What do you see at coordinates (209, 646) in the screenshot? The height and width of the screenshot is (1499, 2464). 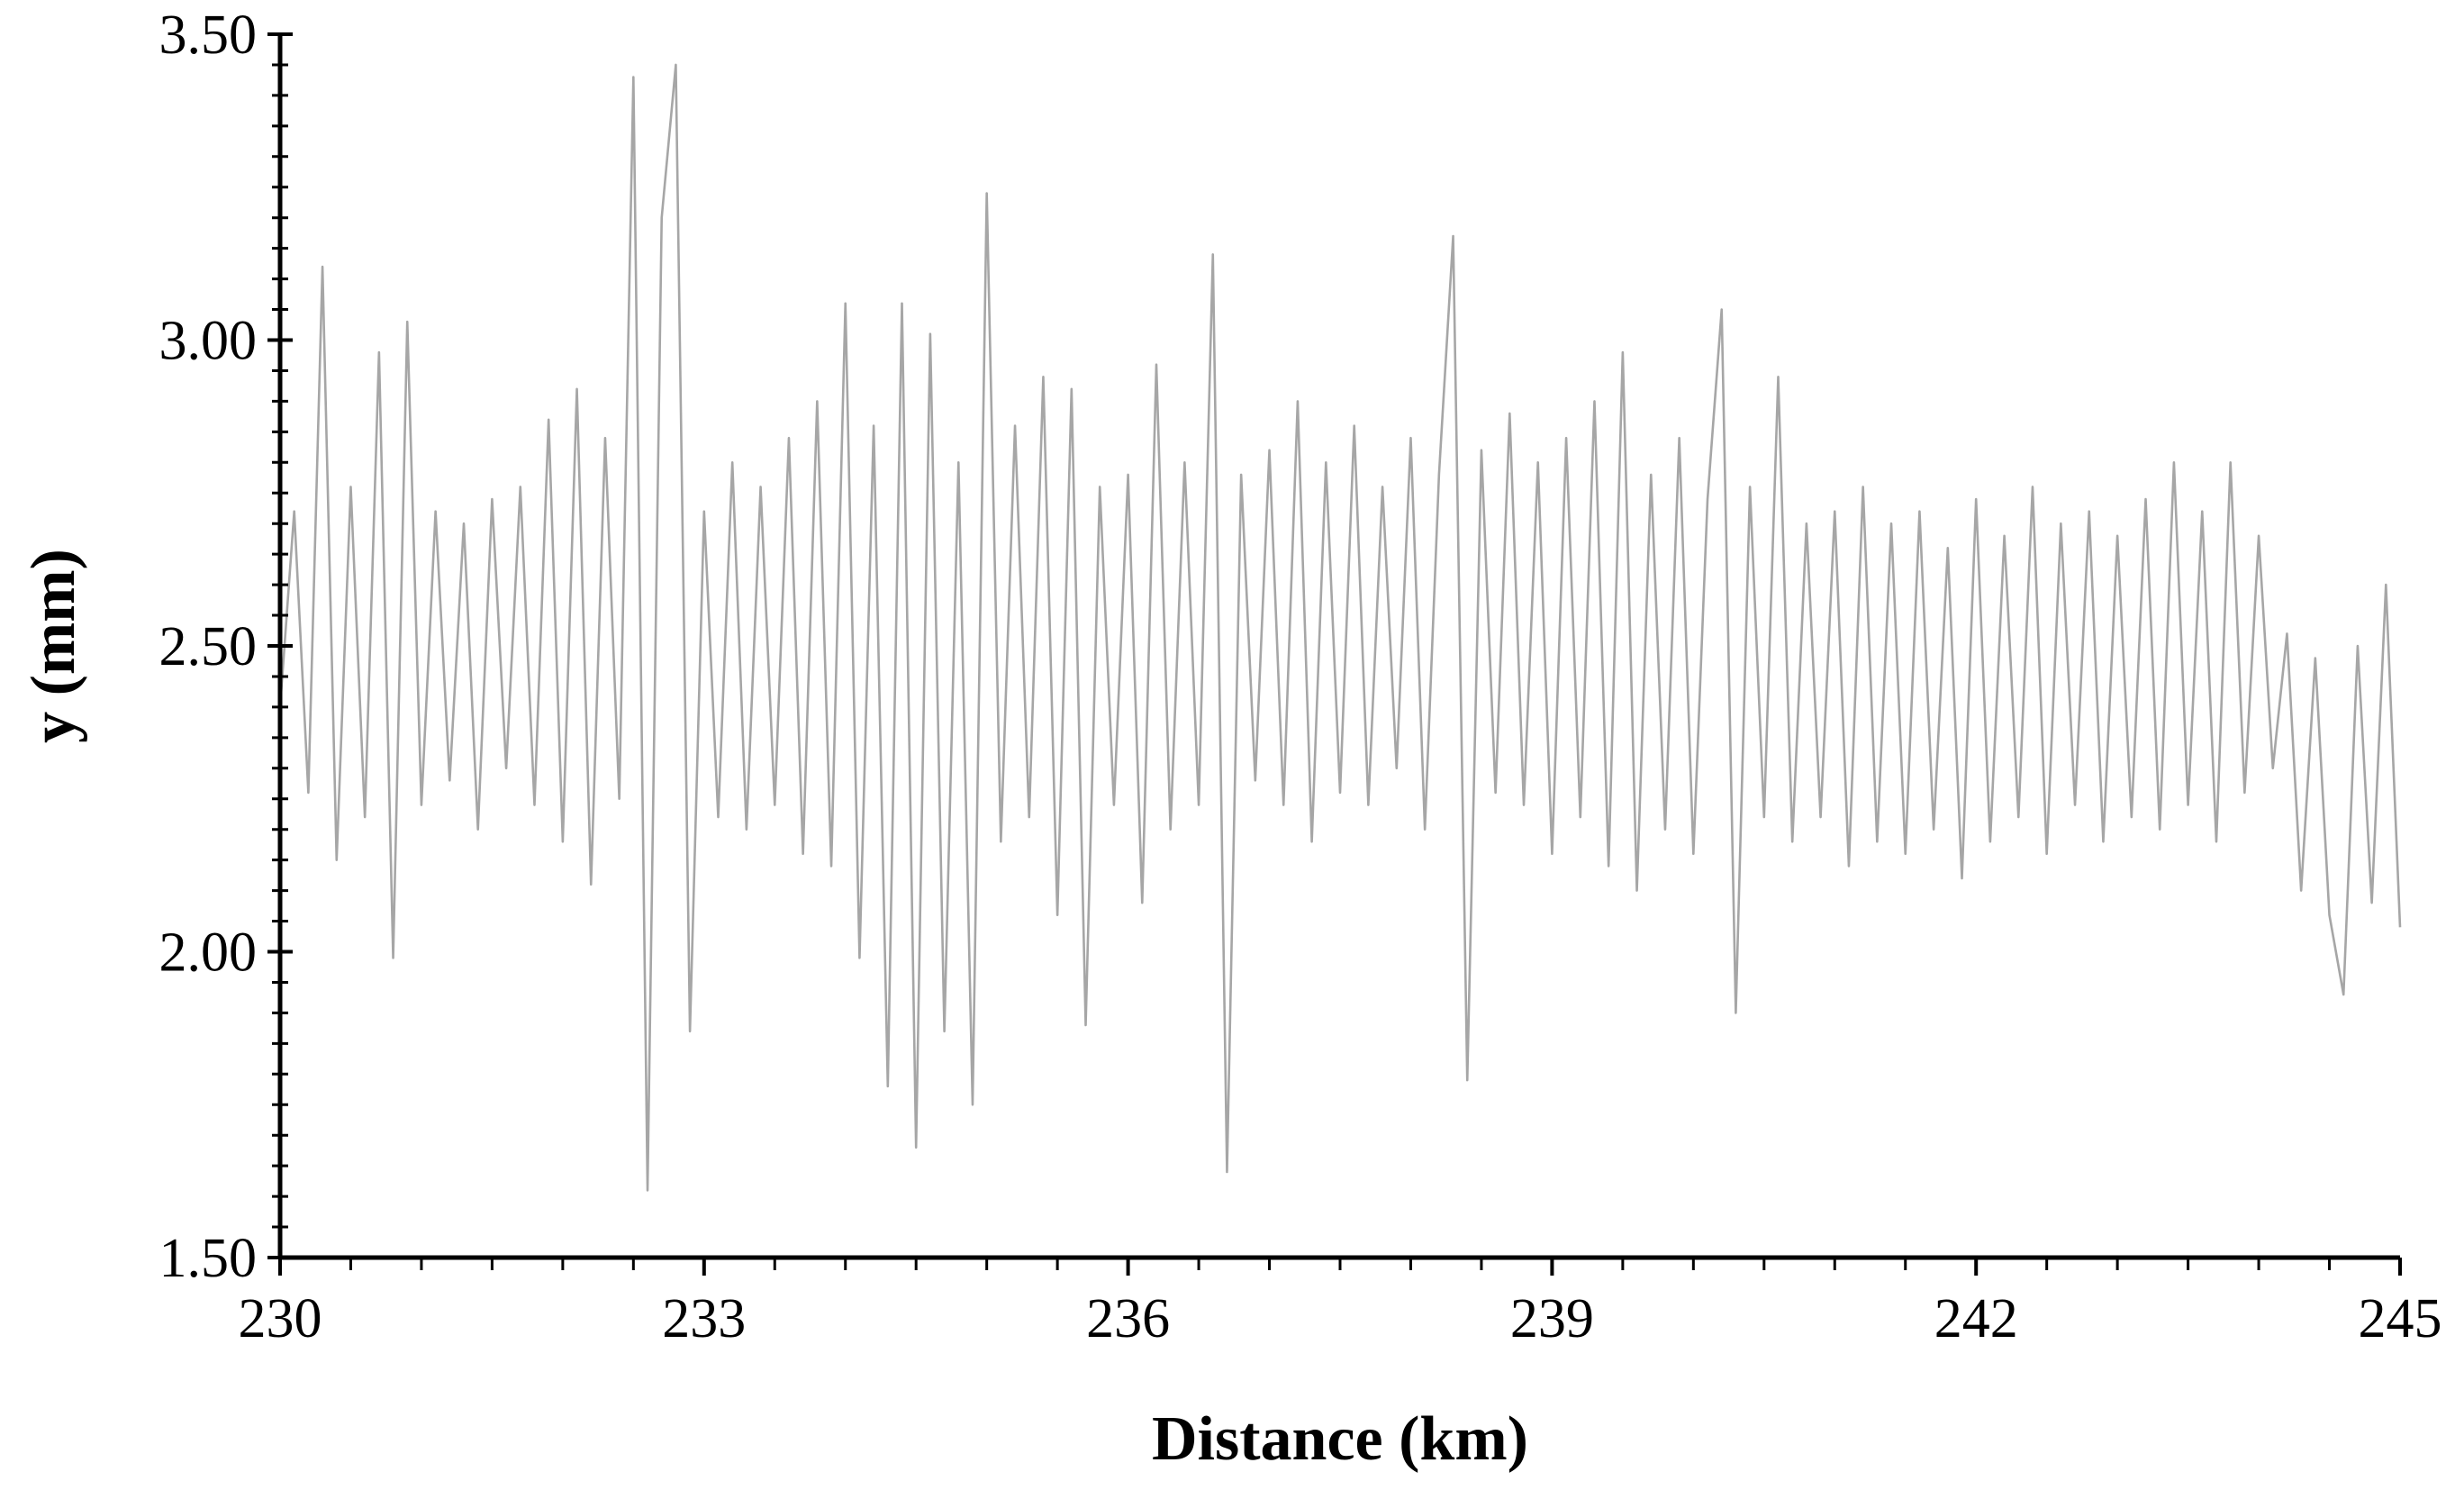 I see `y-tick-label: 2.50` at bounding box center [209, 646].